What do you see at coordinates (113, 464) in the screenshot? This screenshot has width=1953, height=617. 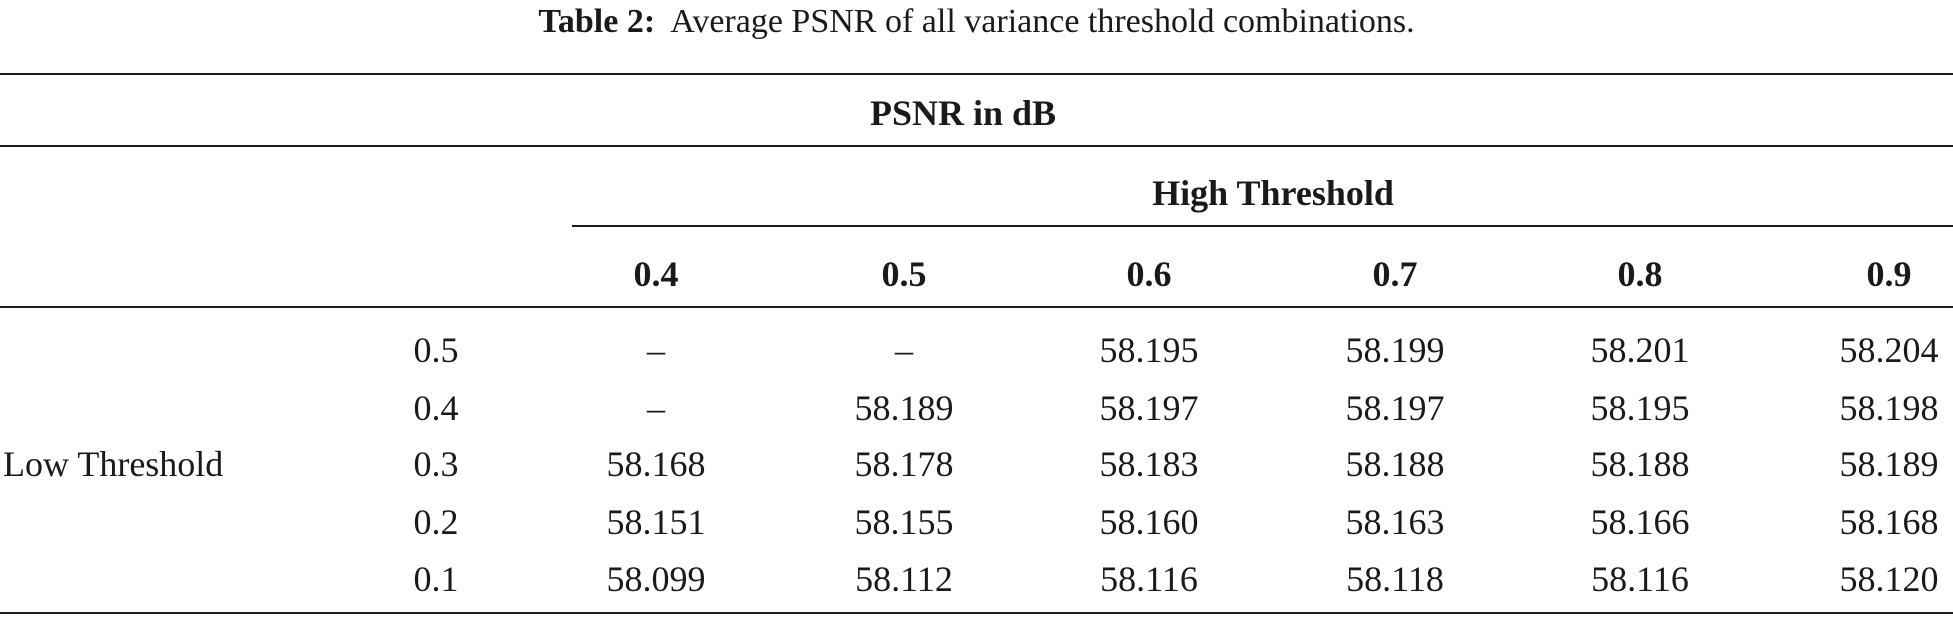 I see `low-threshold-header: Low Threshold` at bounding box center [113, 464].